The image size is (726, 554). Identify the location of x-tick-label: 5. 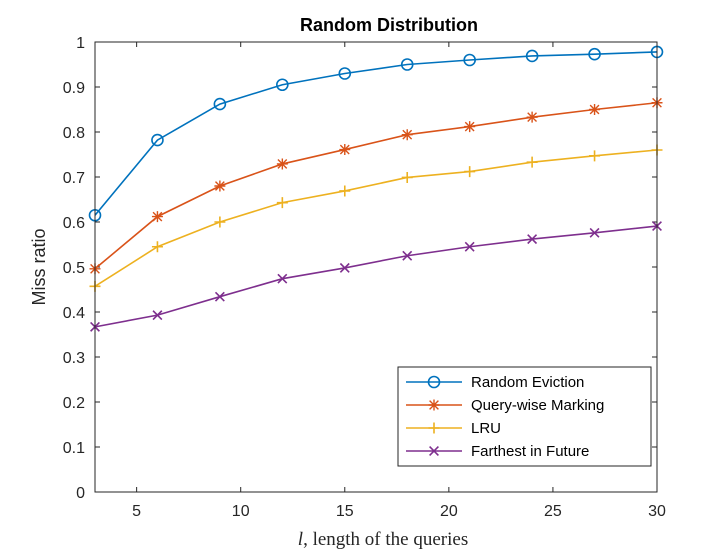
(136, 511).